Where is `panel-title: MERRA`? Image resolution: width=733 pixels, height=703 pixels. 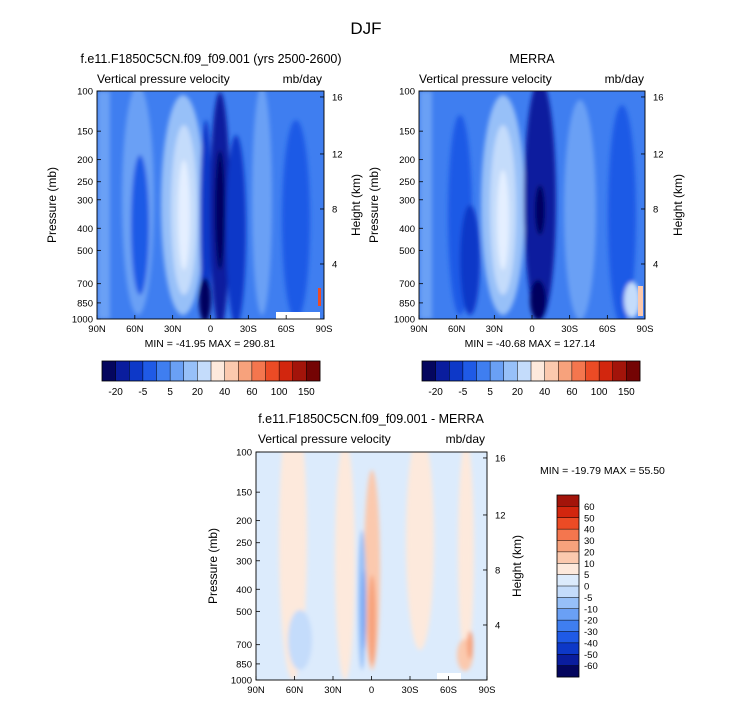 panel-title: MERRA is located at coordinates (532, 59).